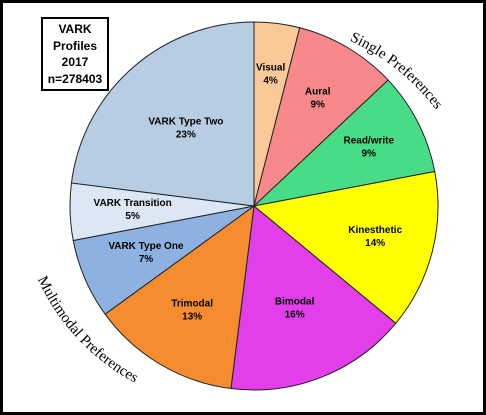  What do you see at coordinates (132, 216) in the screenshot?
I see `slice-value-label: 5%` at bounding box center [132, 216].